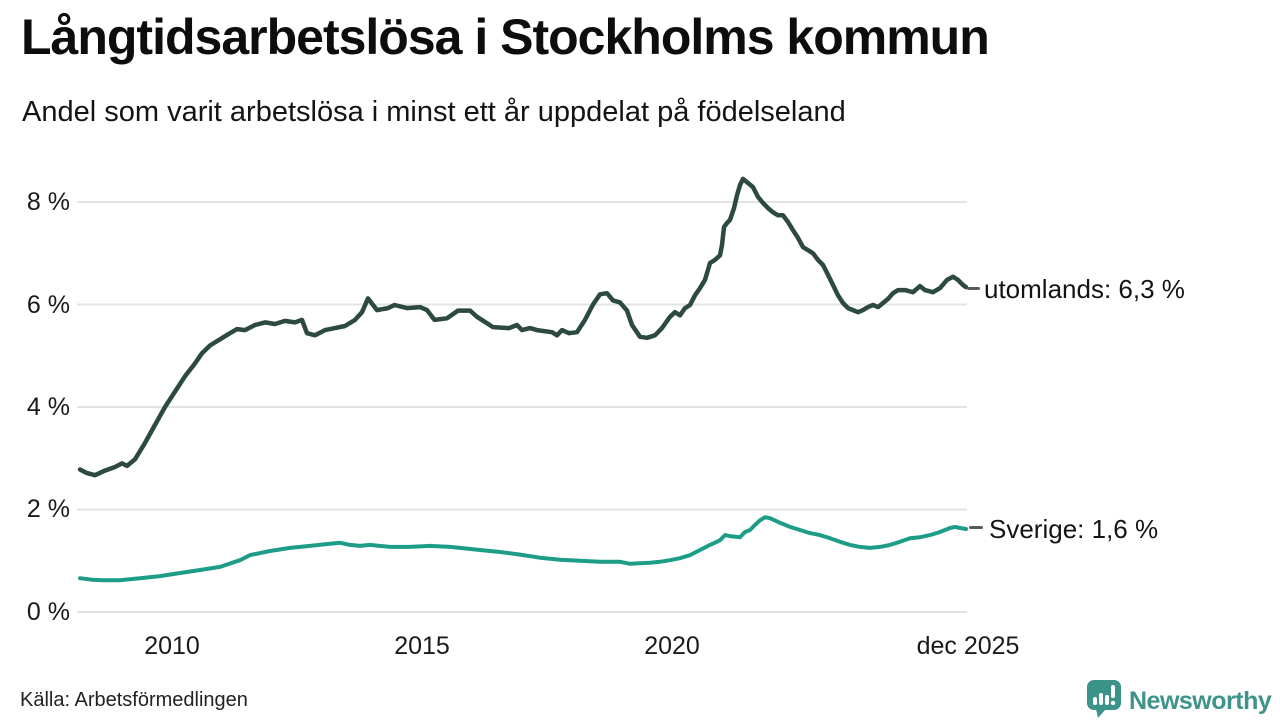 Image resolution: width=1280 pixels, height=720 pixels. What do you see at coordinates (1084, 289) in the screenshot?
I see `series-label-utomlands: utomlands: 6,3 %` at bounding box center [1084, 289].